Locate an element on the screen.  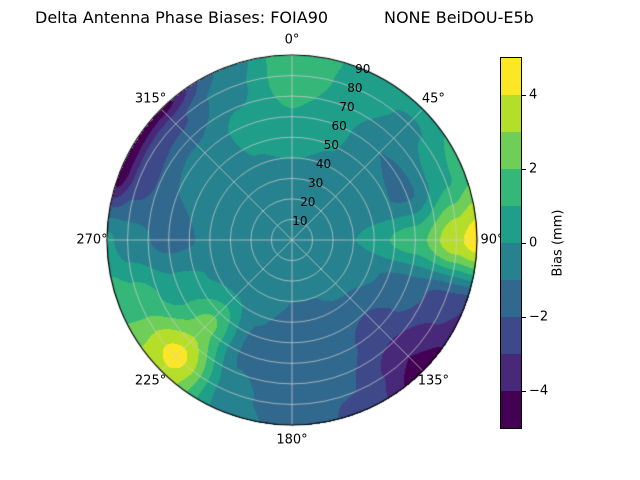
radial-tick-label: 20 is located at coordinates (308, 202).